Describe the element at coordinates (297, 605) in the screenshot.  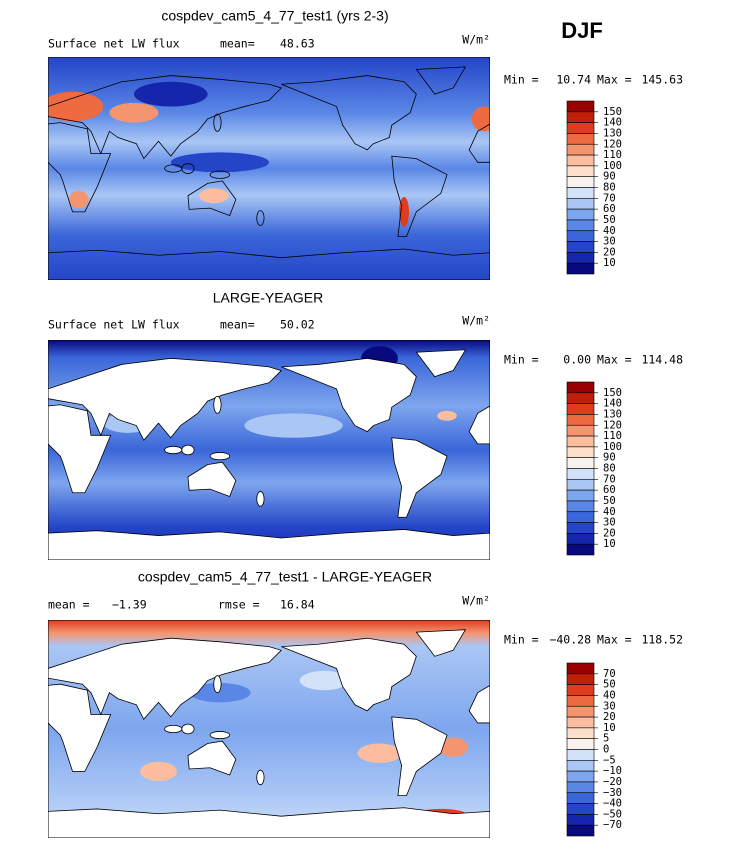
I see `stat-value: 16.84` at that location.